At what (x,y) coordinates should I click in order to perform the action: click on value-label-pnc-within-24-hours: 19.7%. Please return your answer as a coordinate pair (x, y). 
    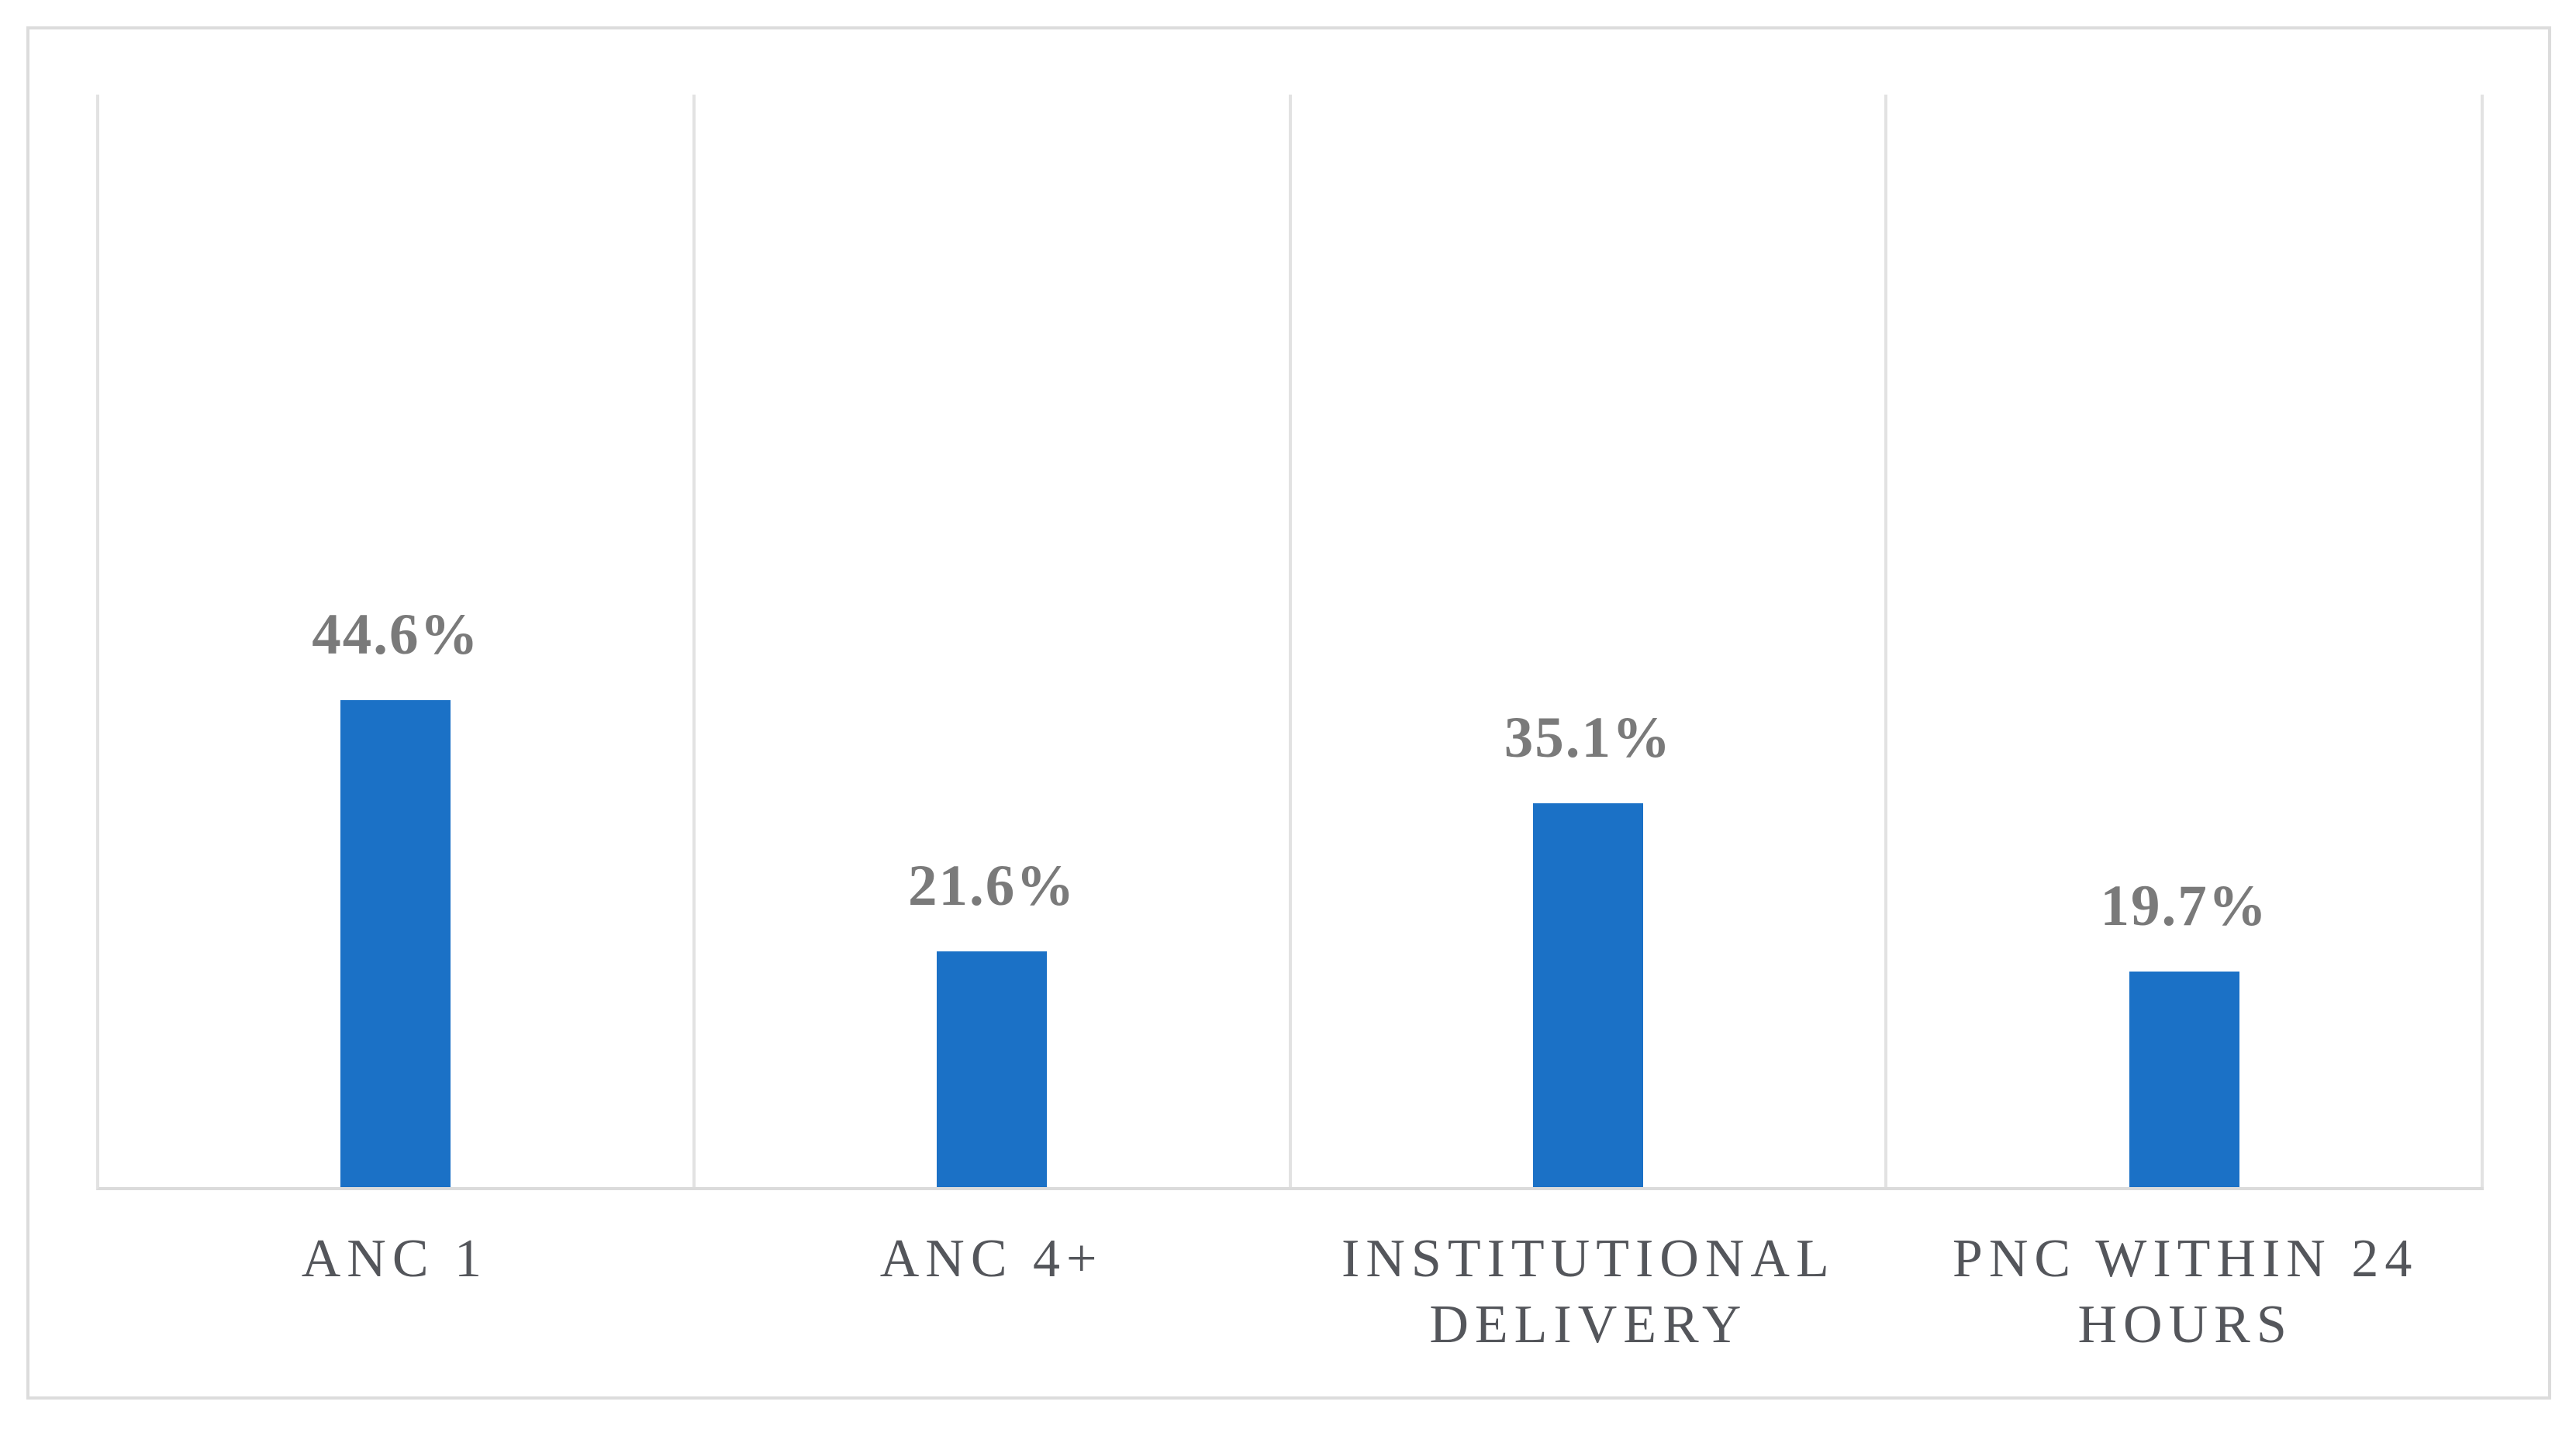
    Looking at the image, I should click on (2184, 906).